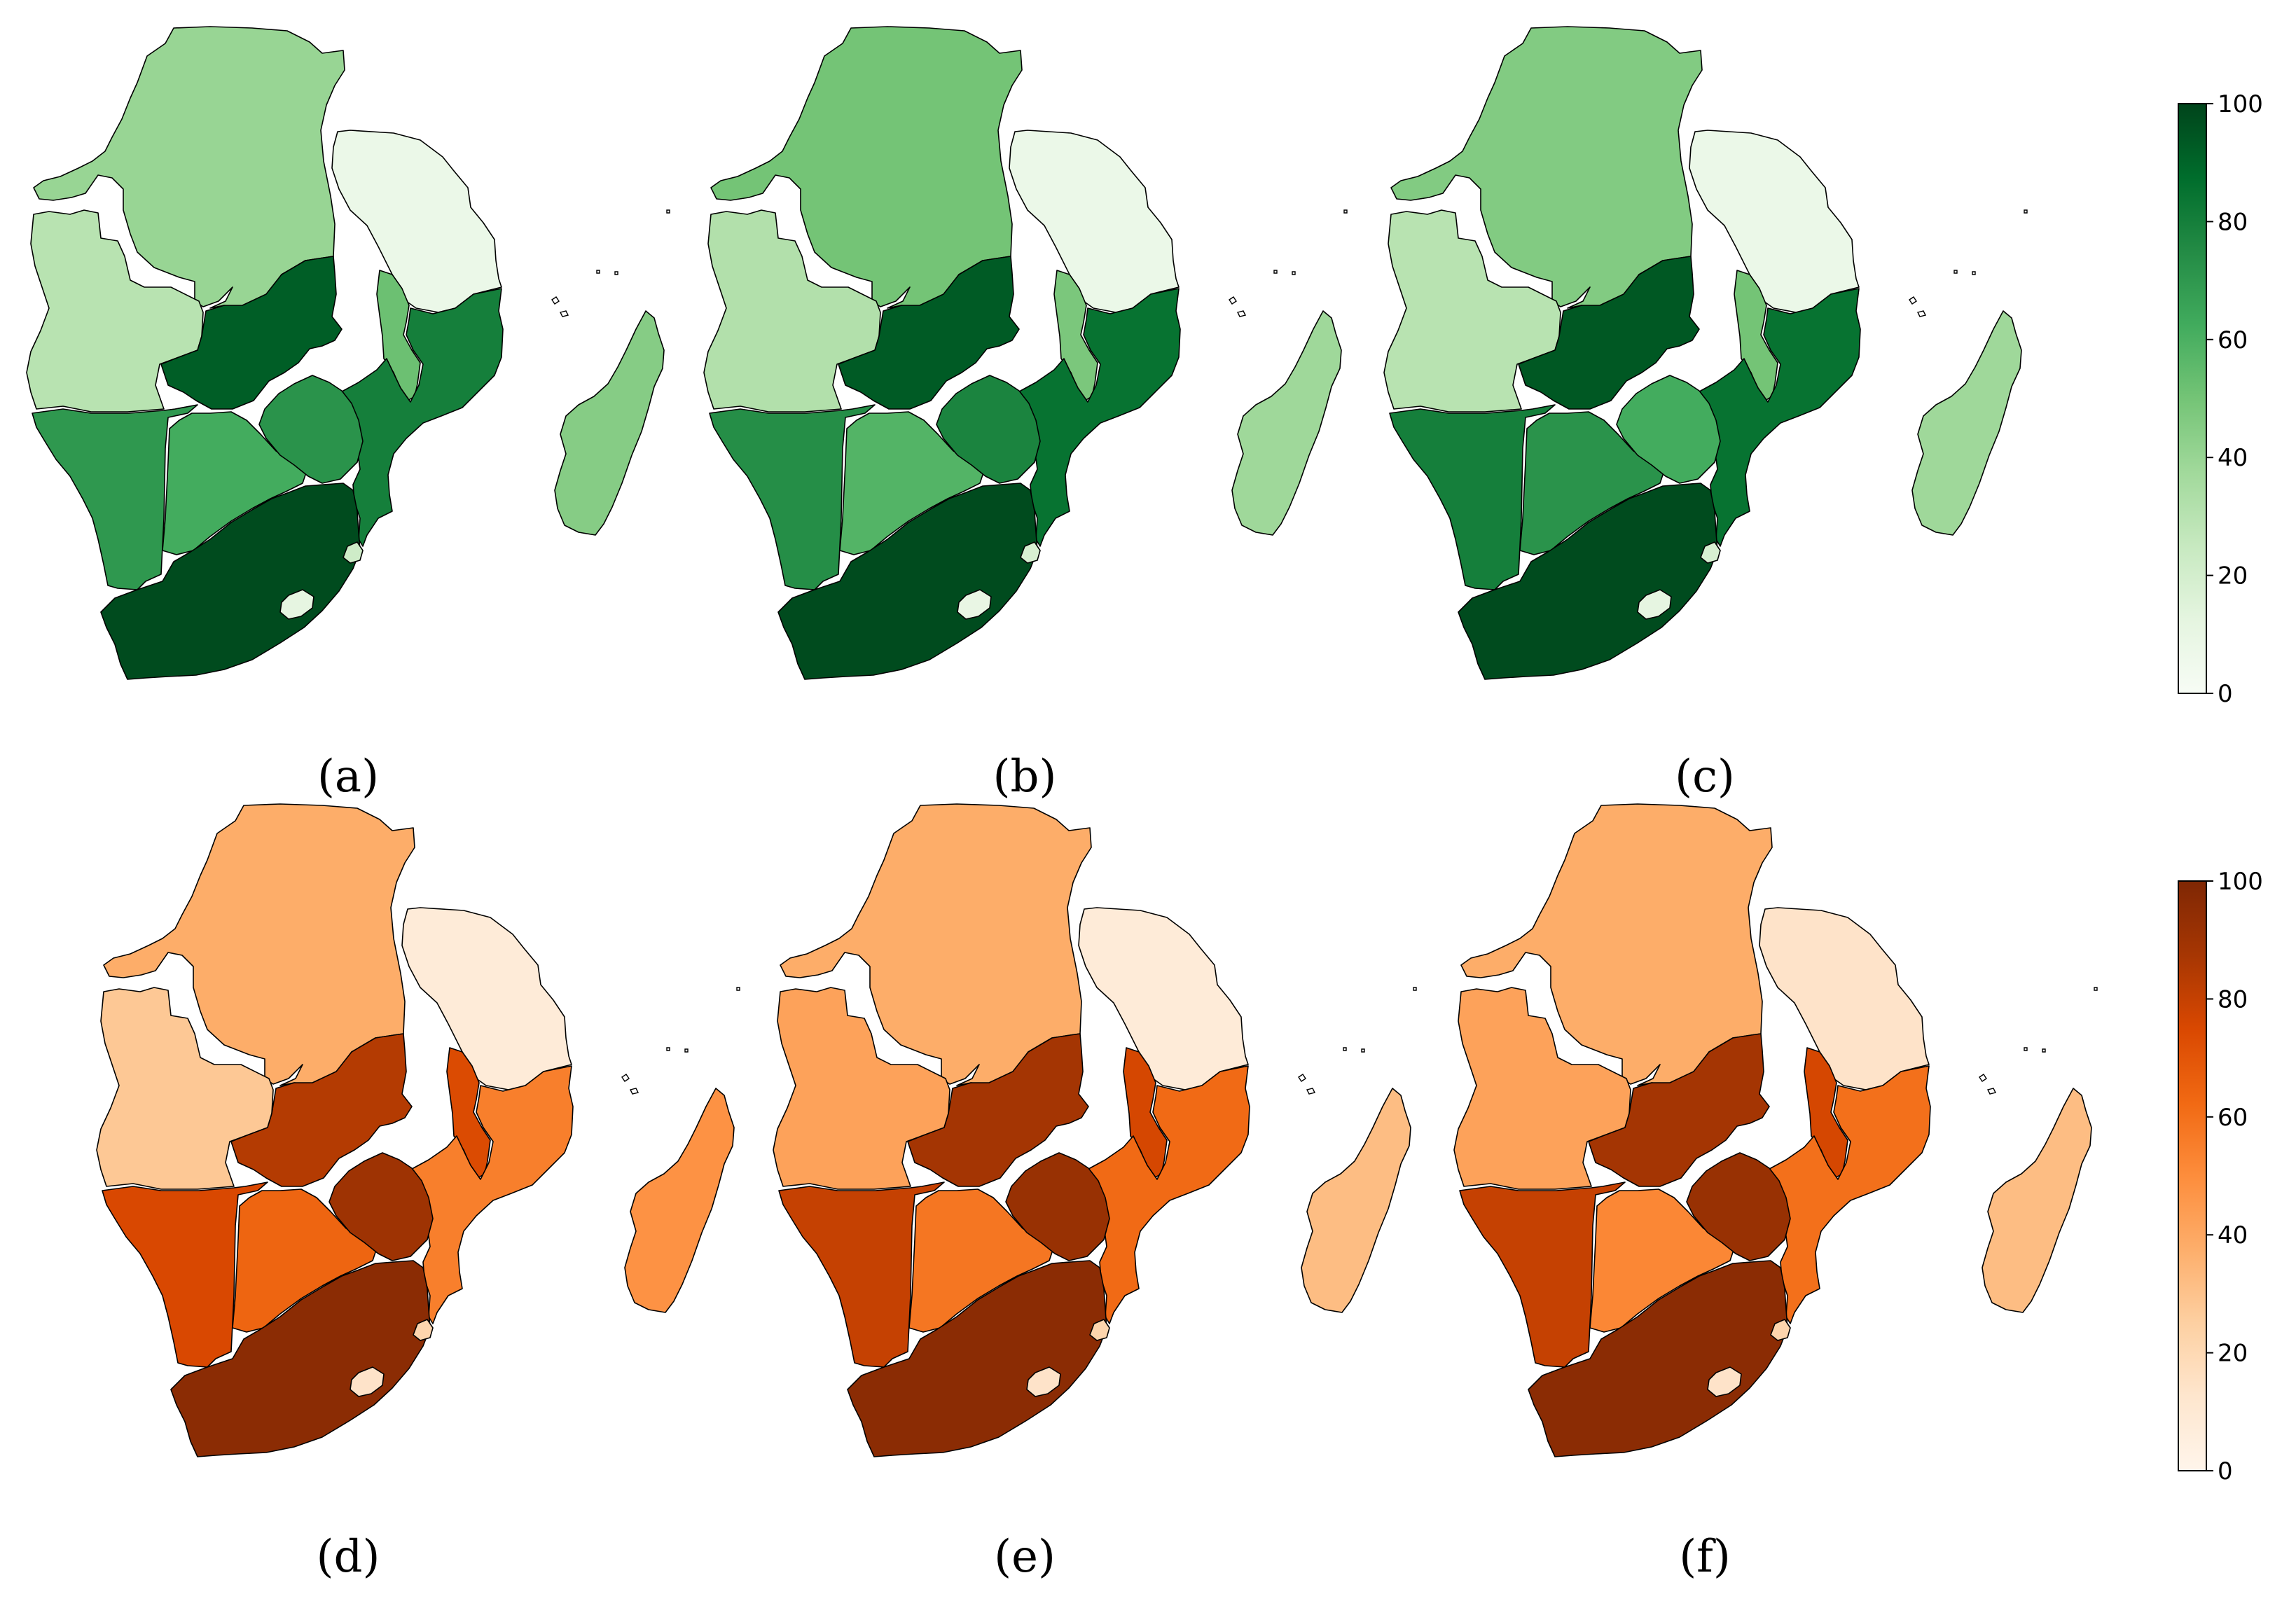 This screenshot has height=1608, width=2296. Describe the element at coordinates (1705, 777) in the screenshot. I see `panel-label: (c)` at that location.